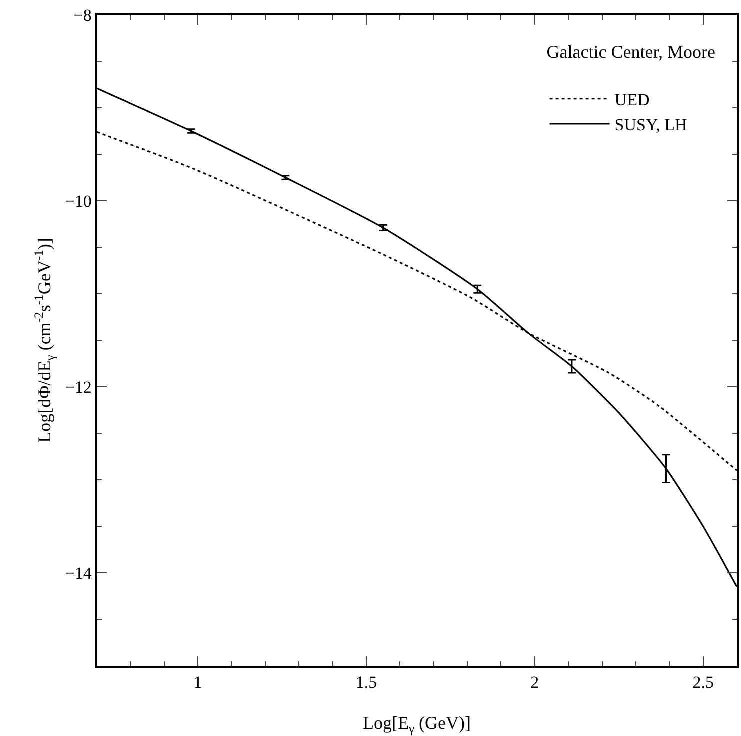  Describe the element at coordinates (535, 682) in the screenshot. I see `x-tick-label: 2` at that location.